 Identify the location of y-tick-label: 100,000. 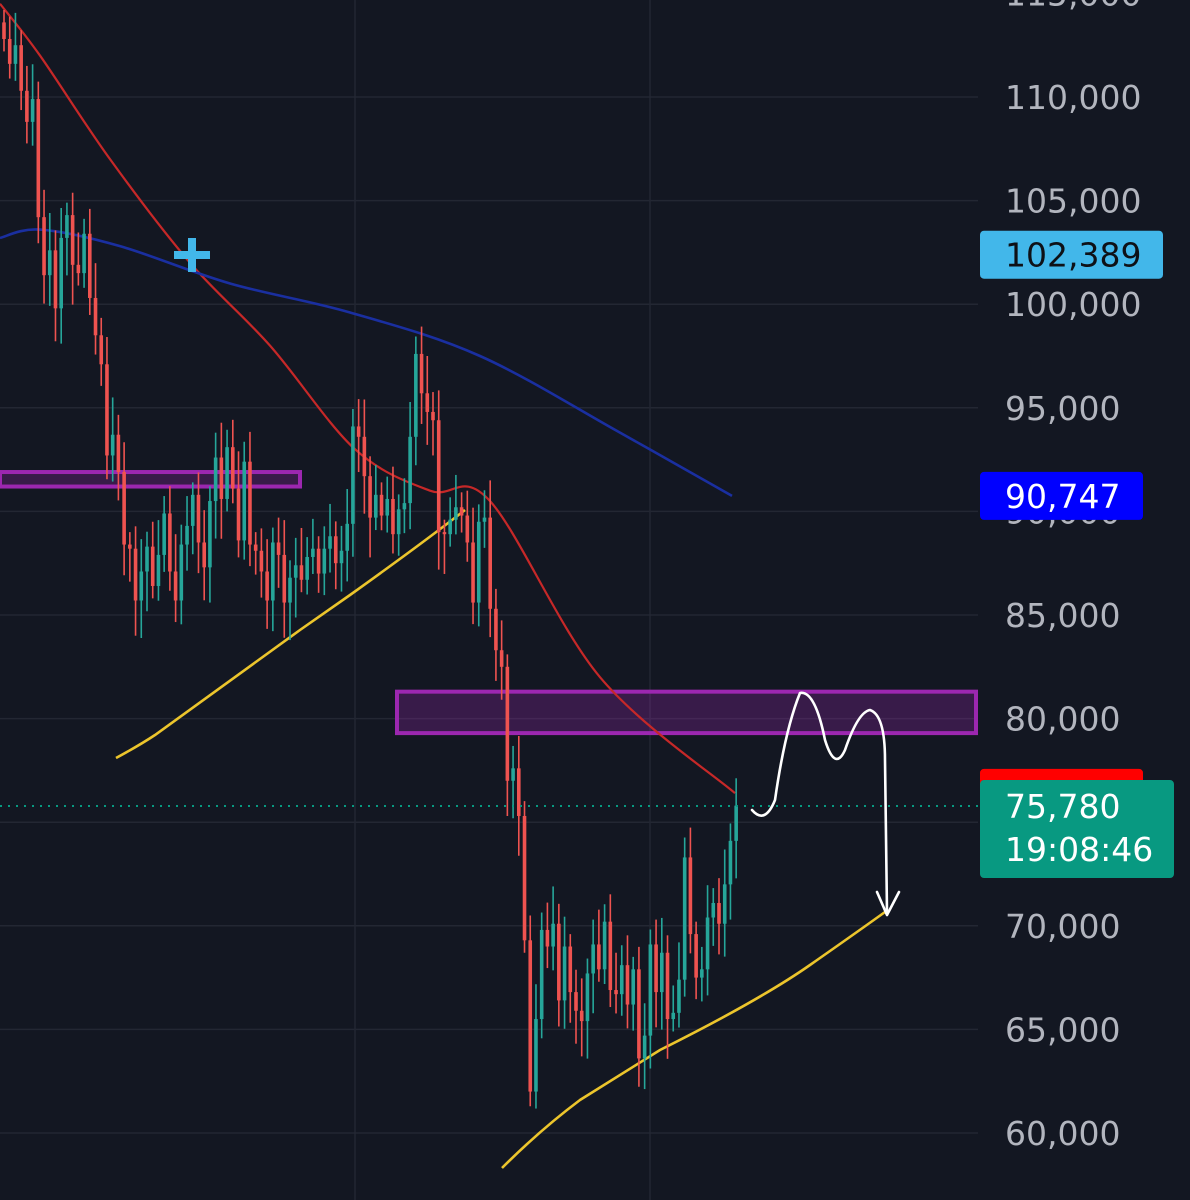
(1073, 304).